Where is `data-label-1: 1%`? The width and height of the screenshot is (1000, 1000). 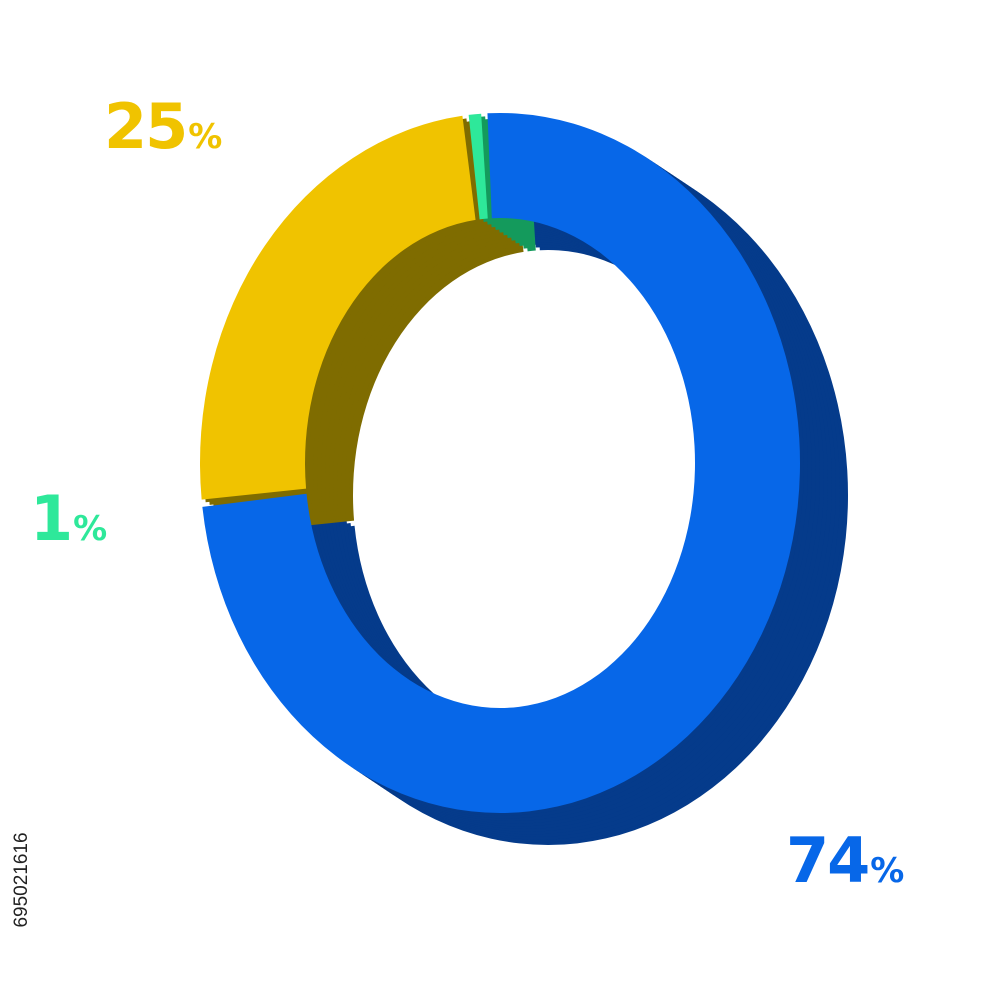 data-label-1: 1% is located at coordinates (68, 519).